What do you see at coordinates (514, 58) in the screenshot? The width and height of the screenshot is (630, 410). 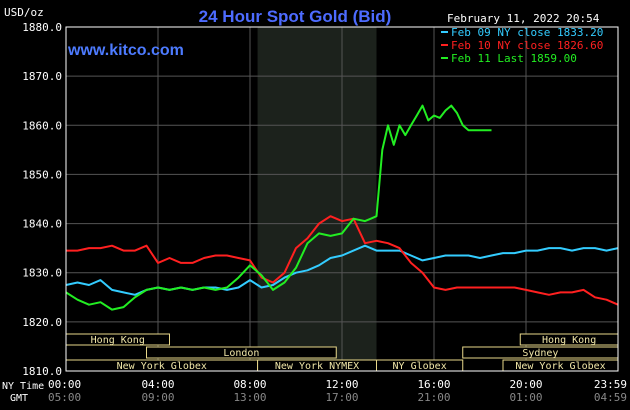 I see `legend-entry: Feb 11 Last 1859.00` at bounding box center [514, 58].